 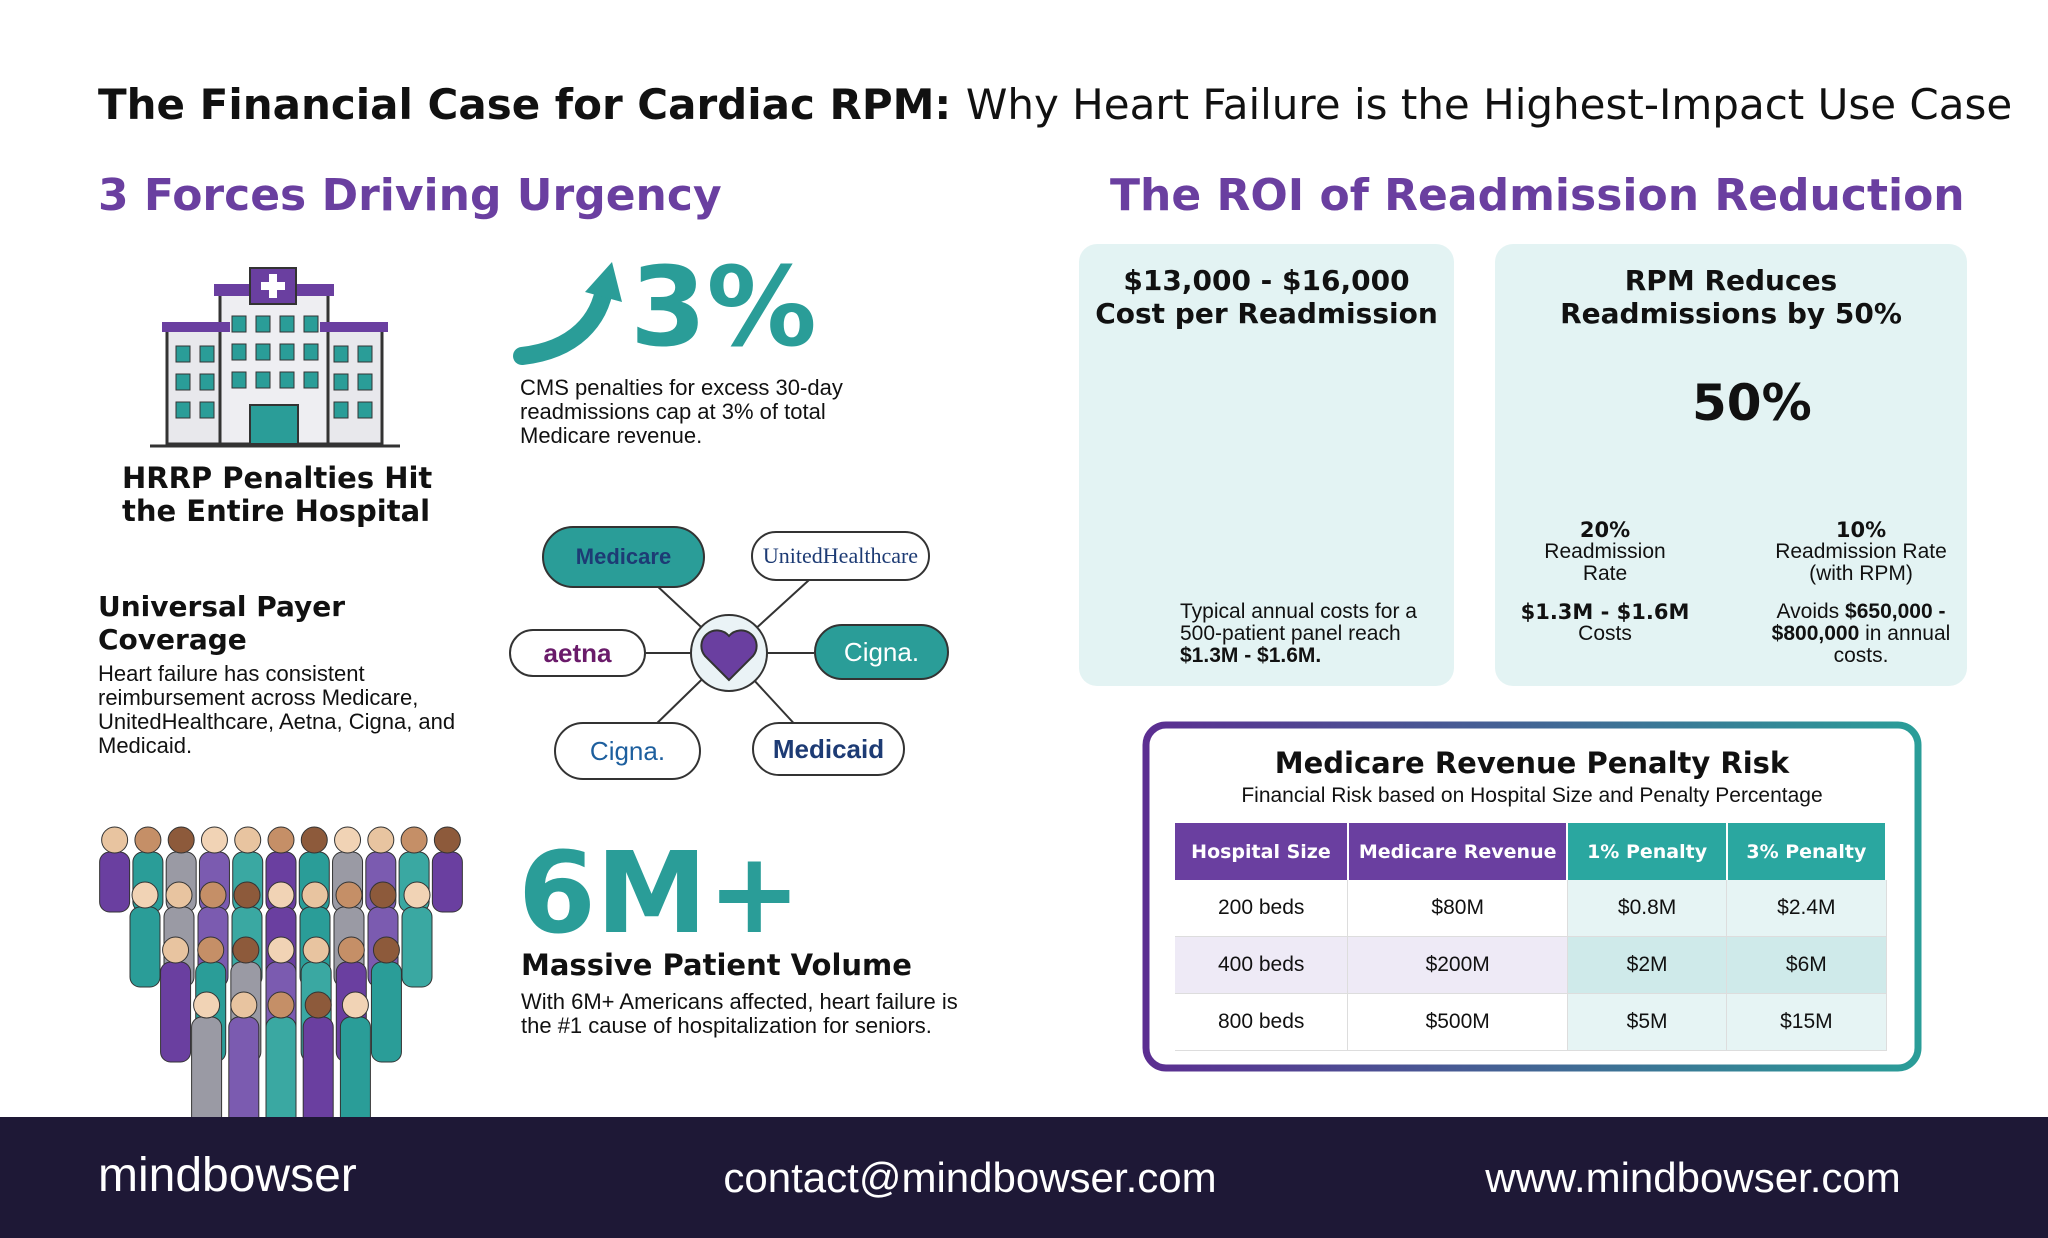 I want to click on payer-logo: aetna, so click(x=577, y=653).